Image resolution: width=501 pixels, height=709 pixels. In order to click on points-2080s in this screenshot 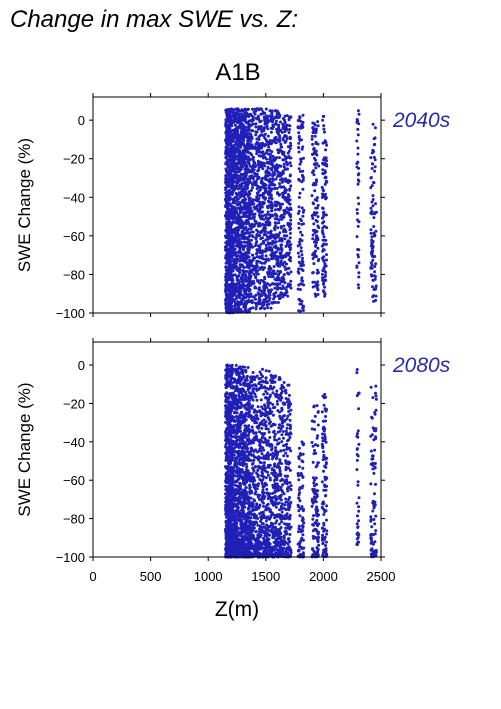, I will do `click(301, 461)`.